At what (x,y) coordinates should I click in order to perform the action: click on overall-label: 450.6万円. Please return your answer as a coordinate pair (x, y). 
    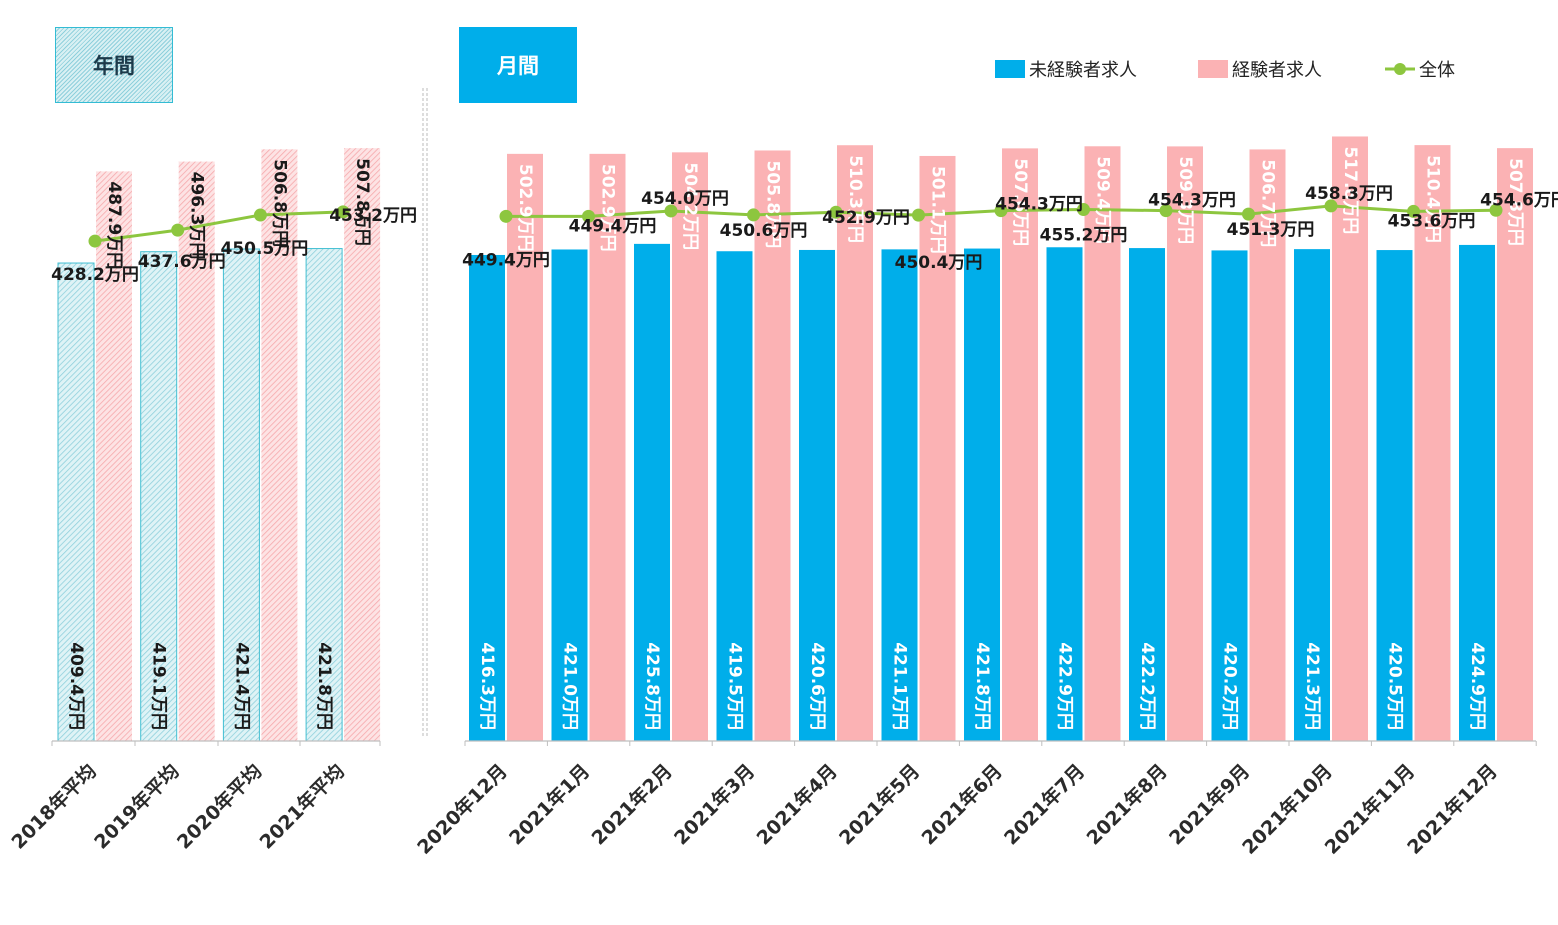
    Looking at the image, I should click on (764, 231).